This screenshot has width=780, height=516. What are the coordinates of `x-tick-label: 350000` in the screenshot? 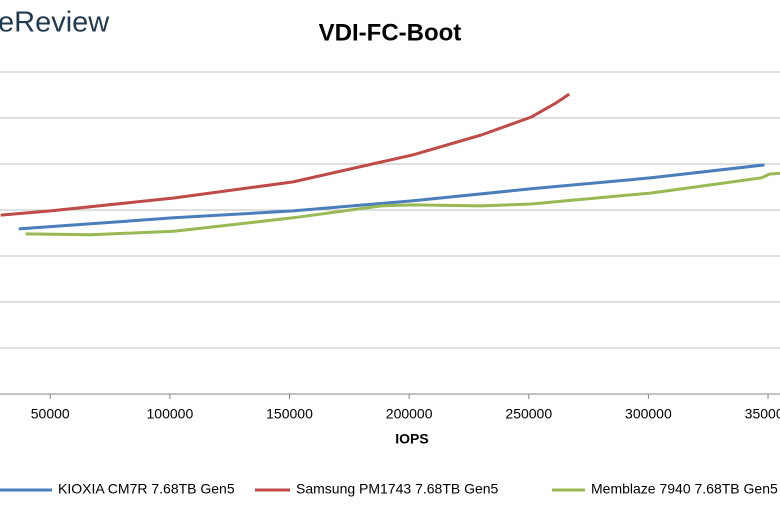 It's located at (762, 414).